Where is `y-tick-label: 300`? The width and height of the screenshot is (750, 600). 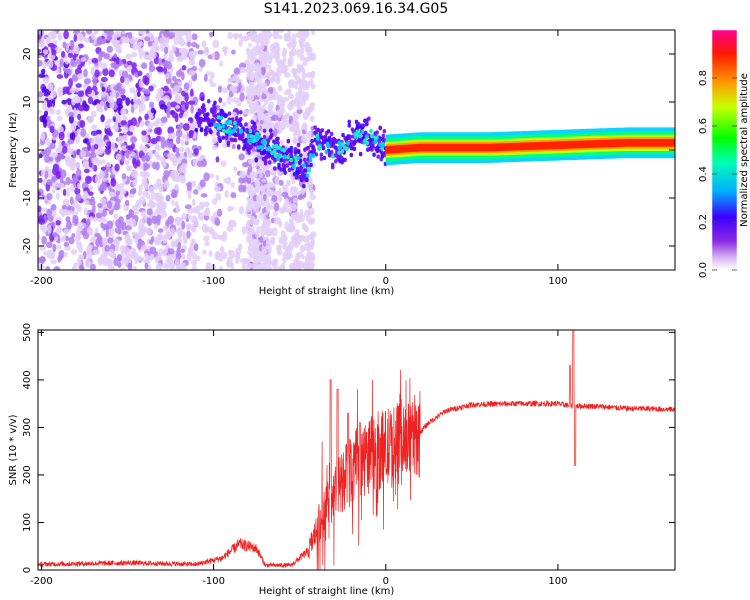
y-tick-label: 300 is located at coordinates (27, 427).